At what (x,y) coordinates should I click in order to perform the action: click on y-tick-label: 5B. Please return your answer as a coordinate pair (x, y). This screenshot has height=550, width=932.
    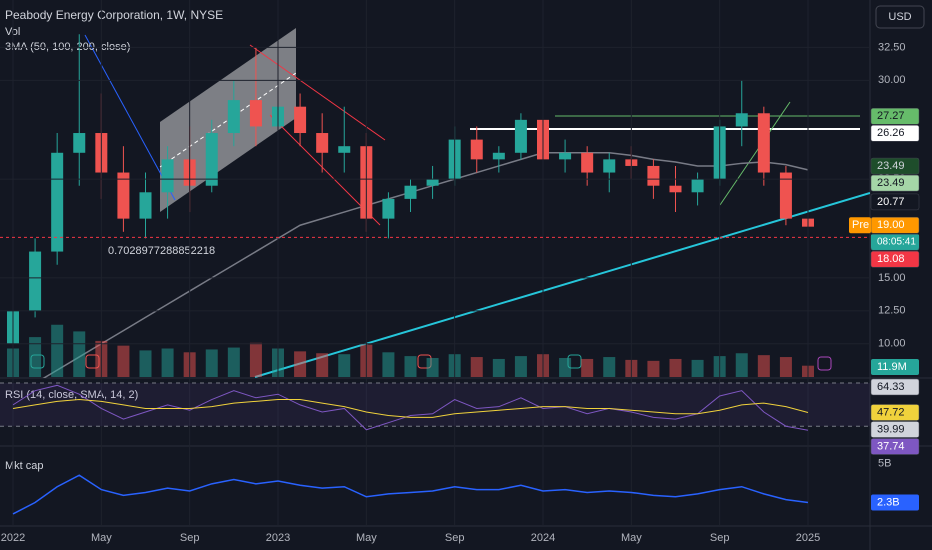
    Looking at the image, I should click on (884, 464).